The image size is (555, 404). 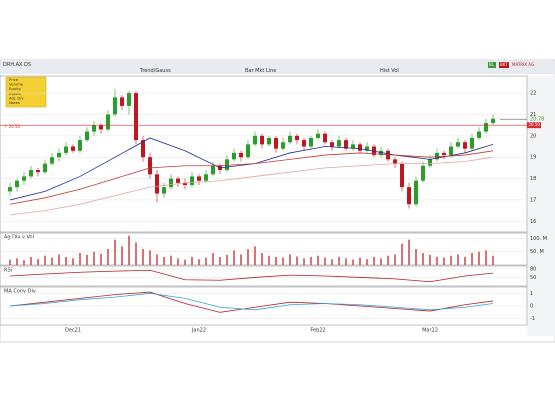 What do you see at coordinates (14, 79) in the screenshot?
I see `legend-item: Price` at bounding box center [14, 79].